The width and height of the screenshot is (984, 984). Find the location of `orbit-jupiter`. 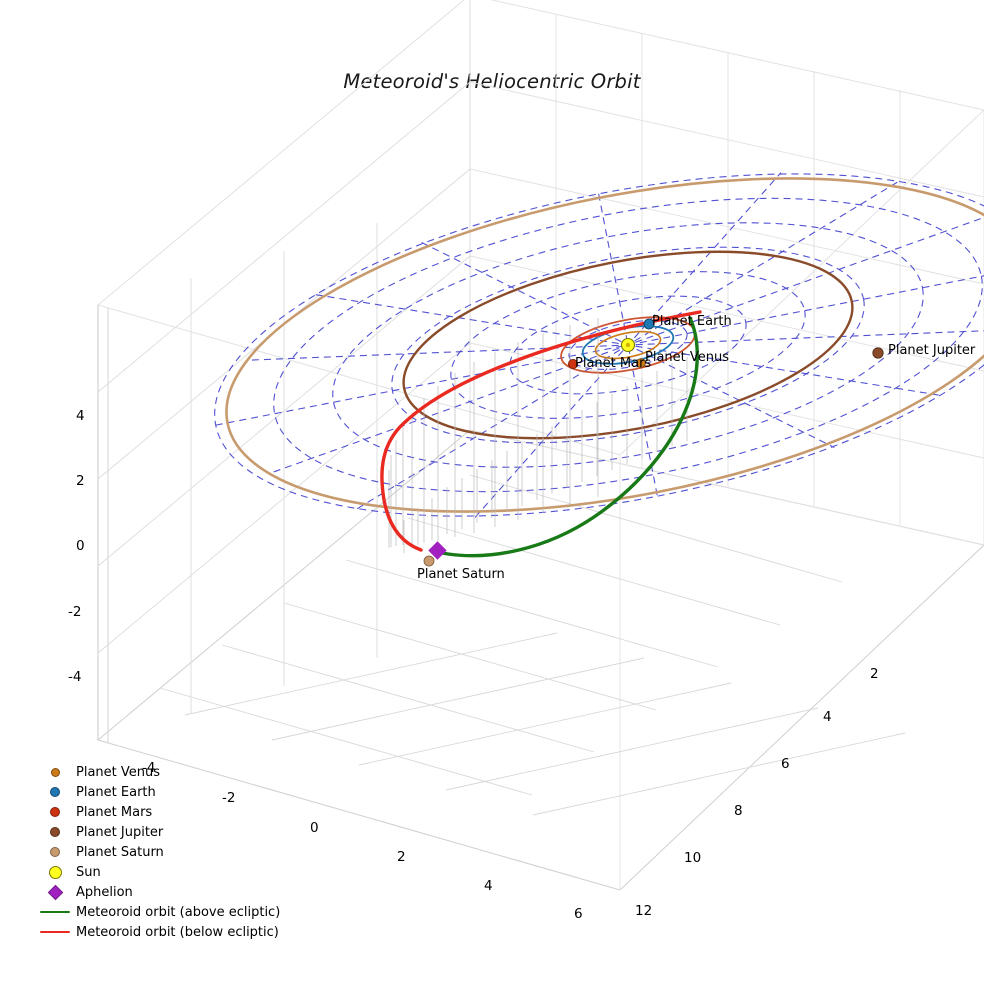

orbit-jupiter is located at coordinates (628, 345).